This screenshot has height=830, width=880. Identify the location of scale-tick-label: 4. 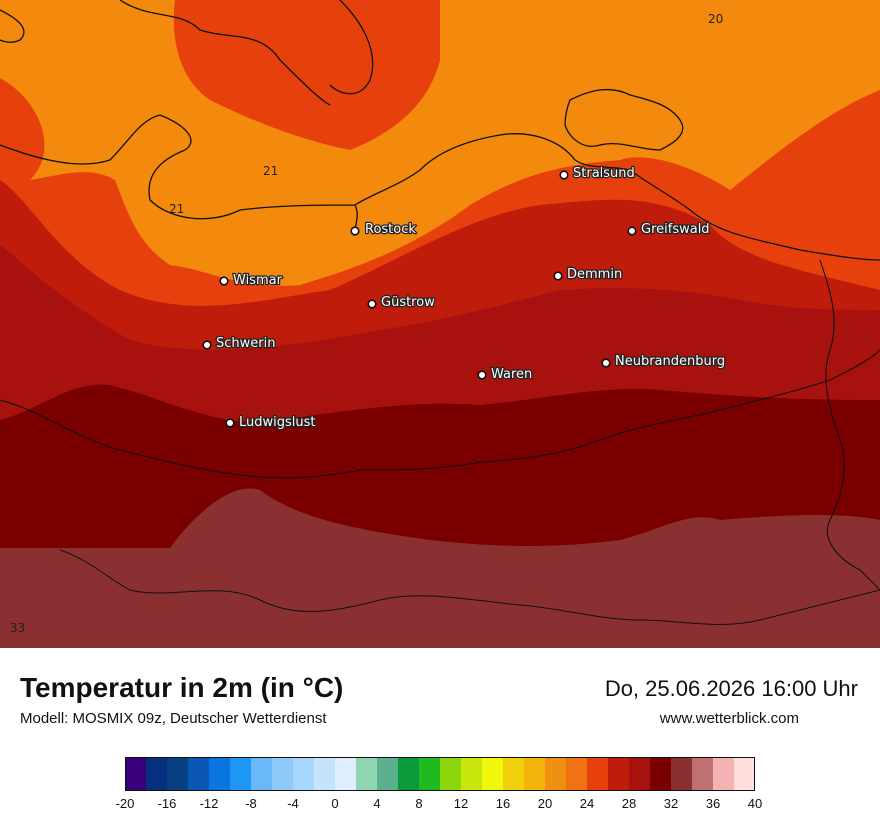
(377, 803).